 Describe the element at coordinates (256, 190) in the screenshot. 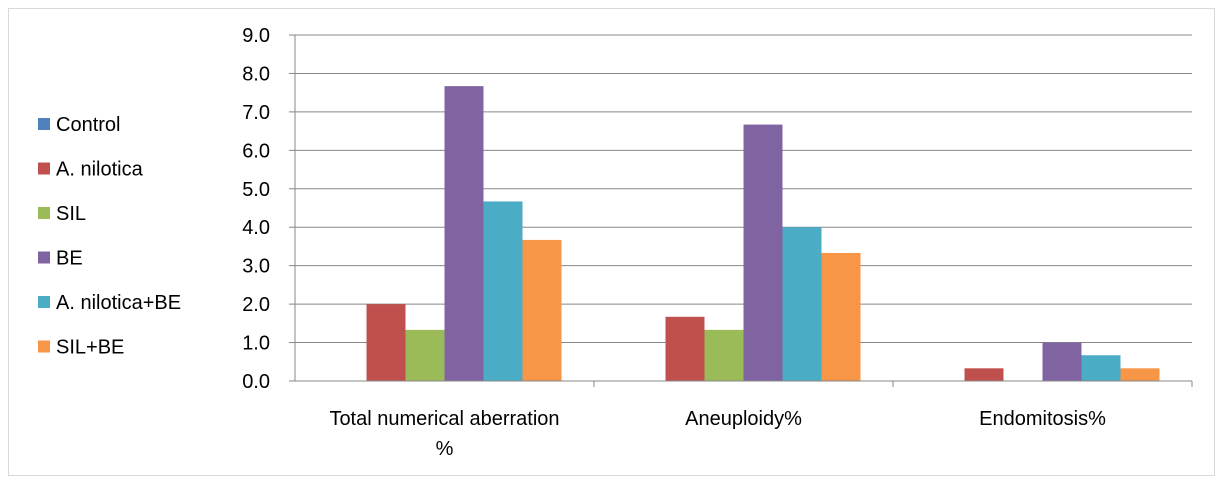

I see `y-tick-label: 5.0` at that location.